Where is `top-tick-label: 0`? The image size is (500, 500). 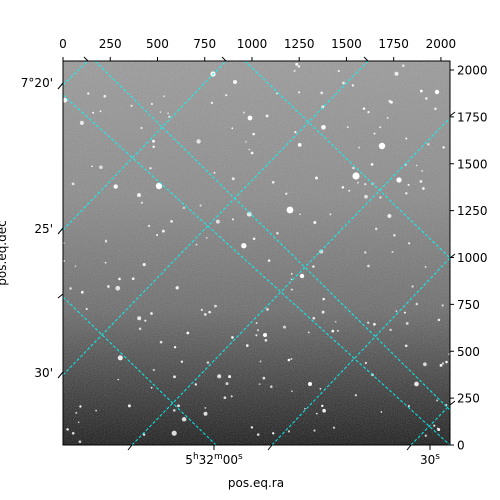 top-tick-label: 0 is located at coordinates (63, 44).